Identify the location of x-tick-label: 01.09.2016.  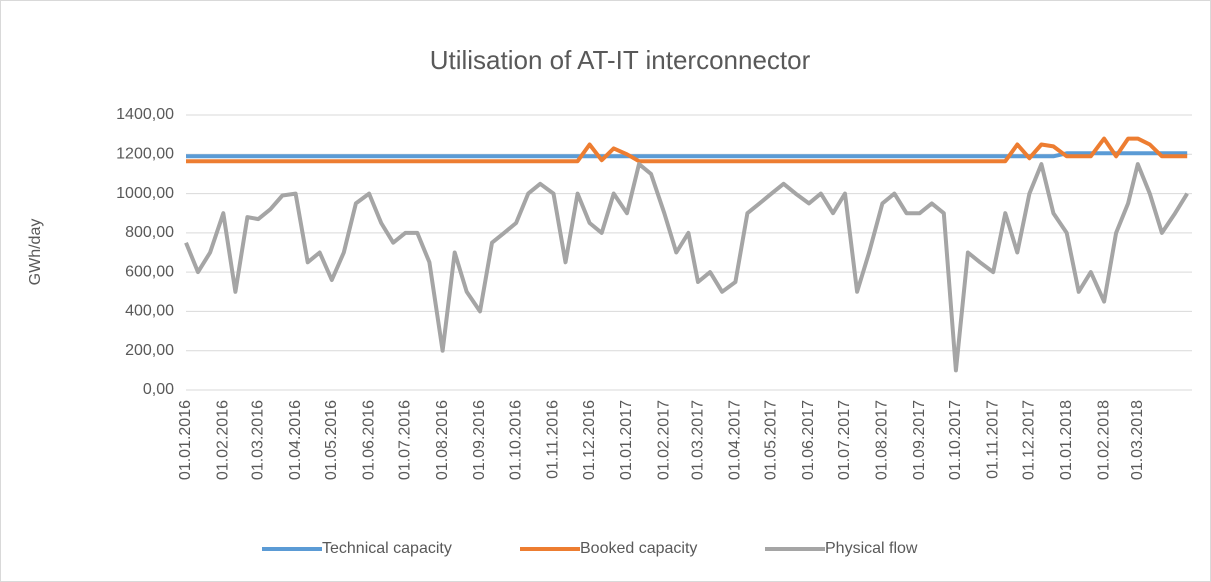
(479, 440).